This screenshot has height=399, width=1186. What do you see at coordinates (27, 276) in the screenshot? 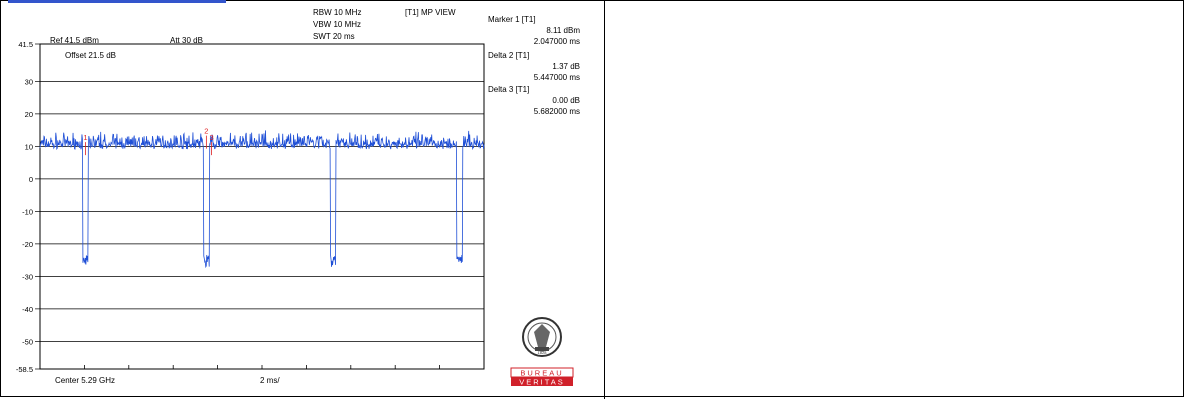
I see `y-tick-label: -30` at bounding box center [27, 276].